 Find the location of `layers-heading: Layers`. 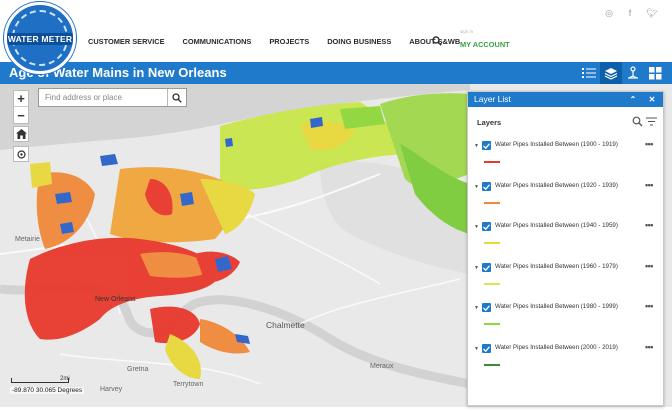

layers-heading: Layers is located at coordinates (489, 122).